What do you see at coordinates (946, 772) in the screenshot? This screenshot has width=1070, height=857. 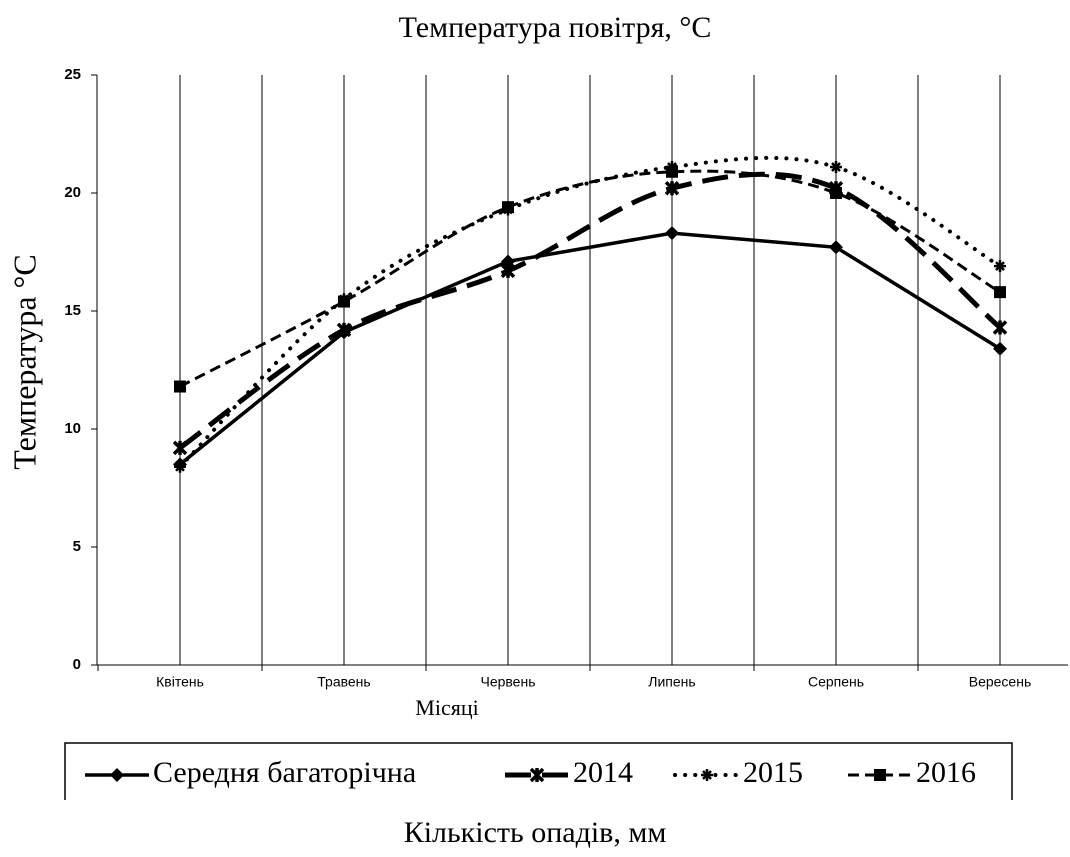 I see `legend-label: 2016` at bounding box center [946, 772].